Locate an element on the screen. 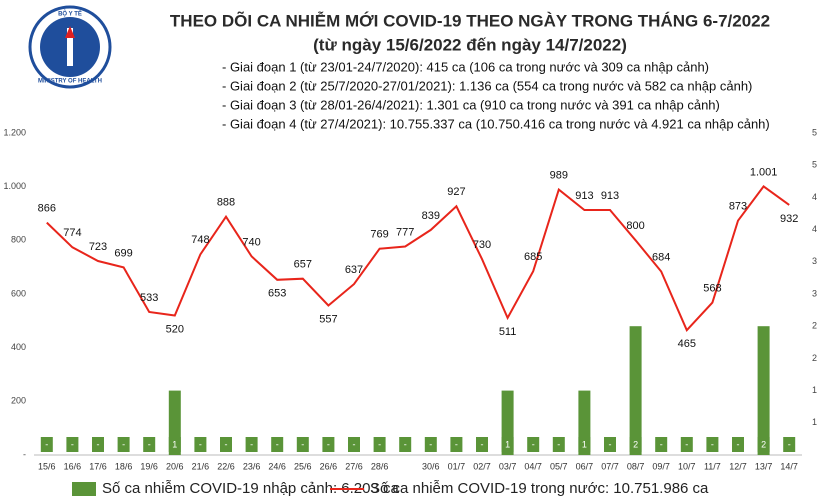 Image resolution: width=830 pixels, height=501 pixels. value-label: 740 is located at coordinates (251, 242).